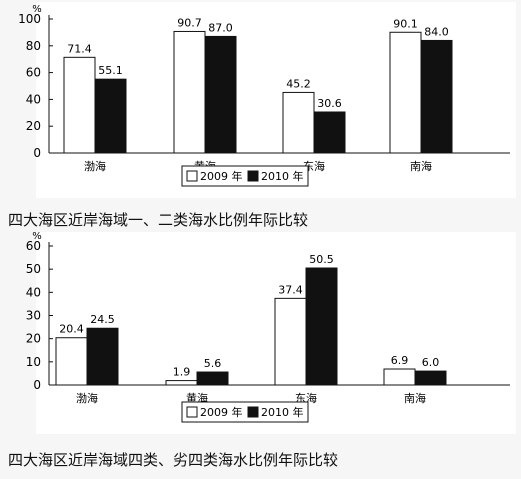  I want to click on chart-2-y-tick-label: 60, so click(33, 246).